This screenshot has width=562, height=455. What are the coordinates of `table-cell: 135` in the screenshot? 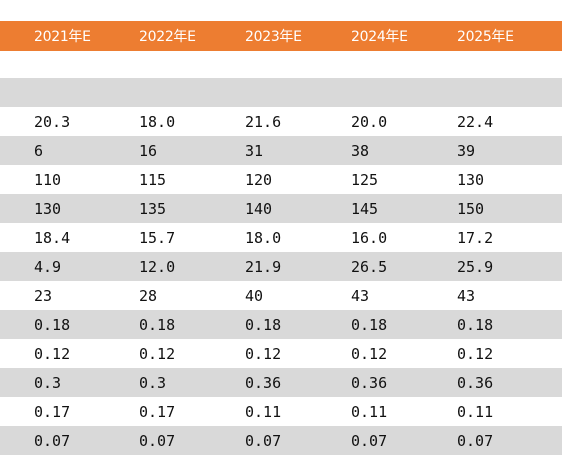 It's located at (153, 208).